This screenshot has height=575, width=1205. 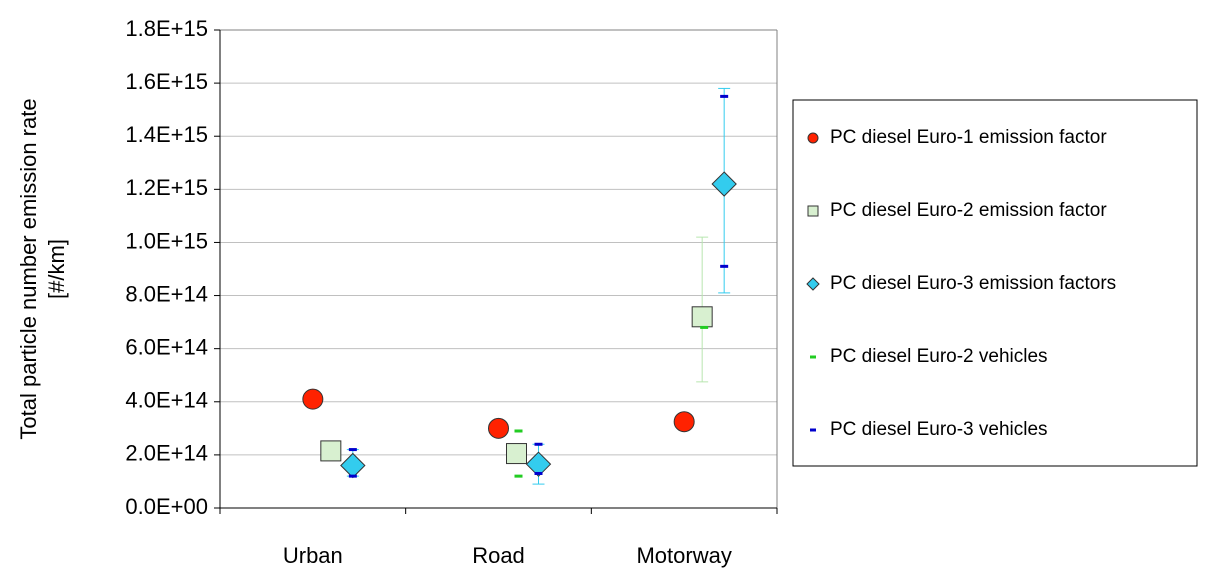 I want to click on y-axis-label: [#/km], so click(x=56, y=269).